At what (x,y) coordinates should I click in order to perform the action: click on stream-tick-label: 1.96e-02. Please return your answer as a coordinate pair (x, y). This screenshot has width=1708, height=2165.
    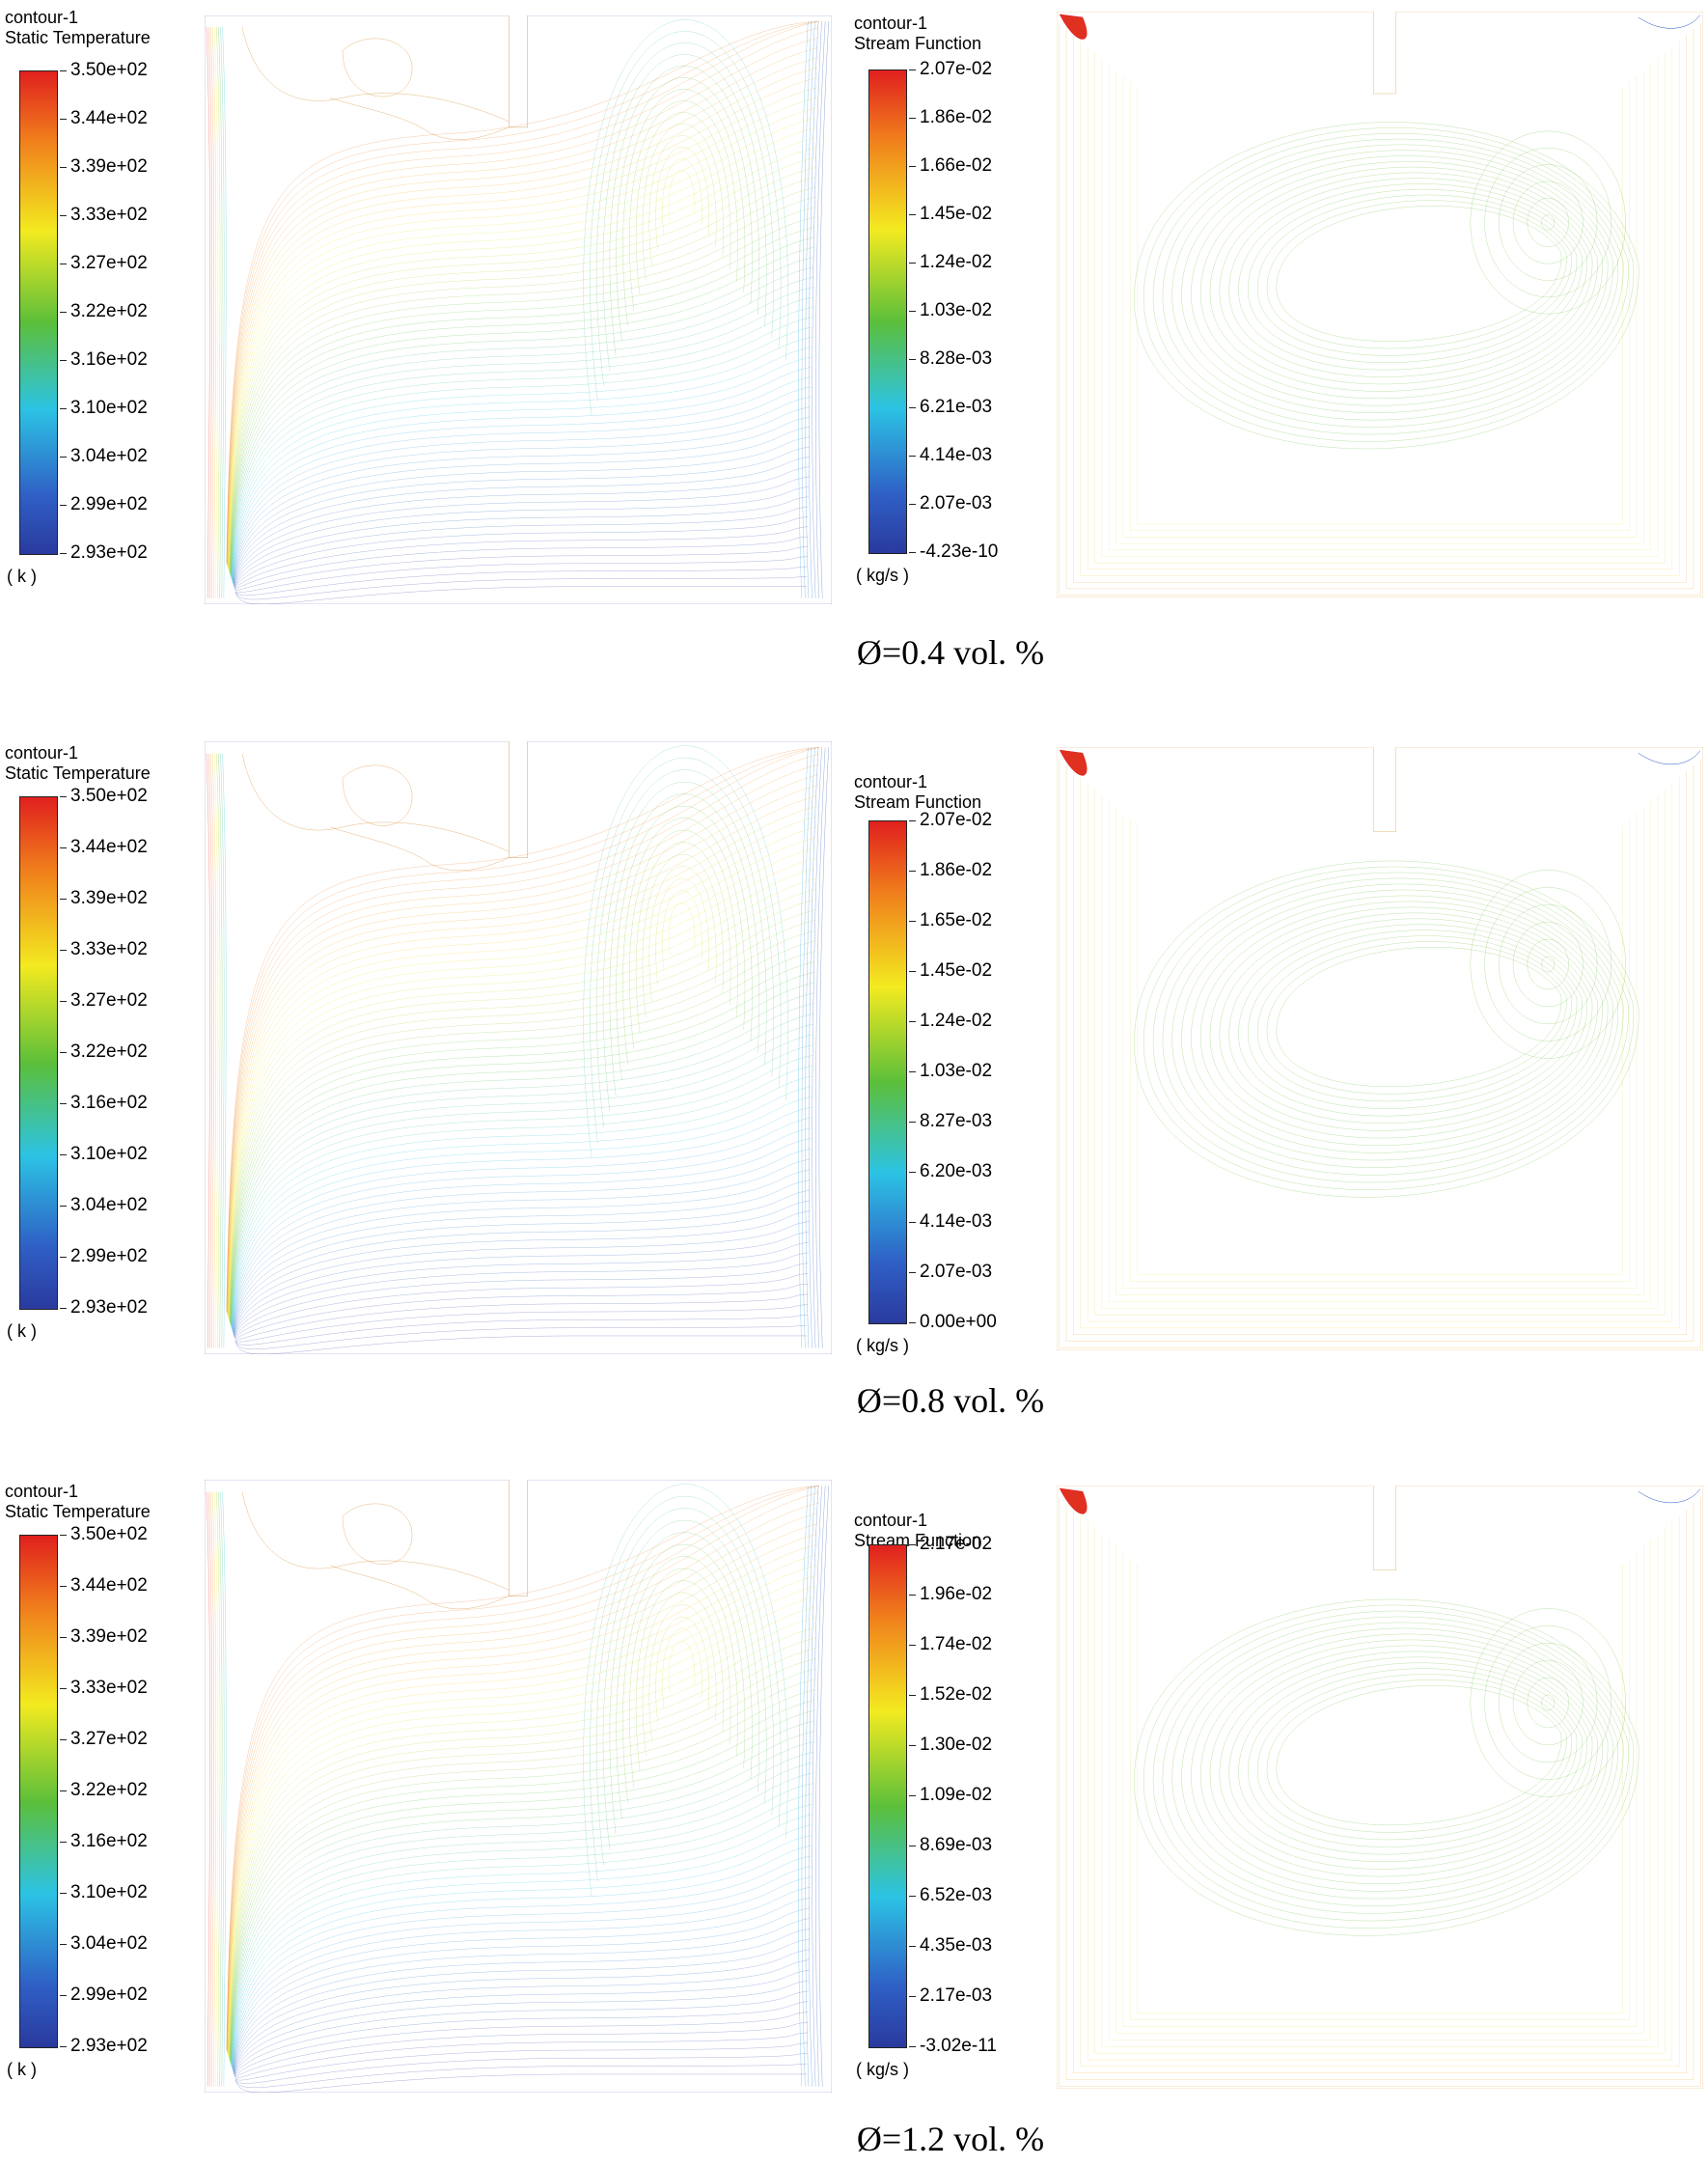
    Looking at the image, I should click on (950, 1594).